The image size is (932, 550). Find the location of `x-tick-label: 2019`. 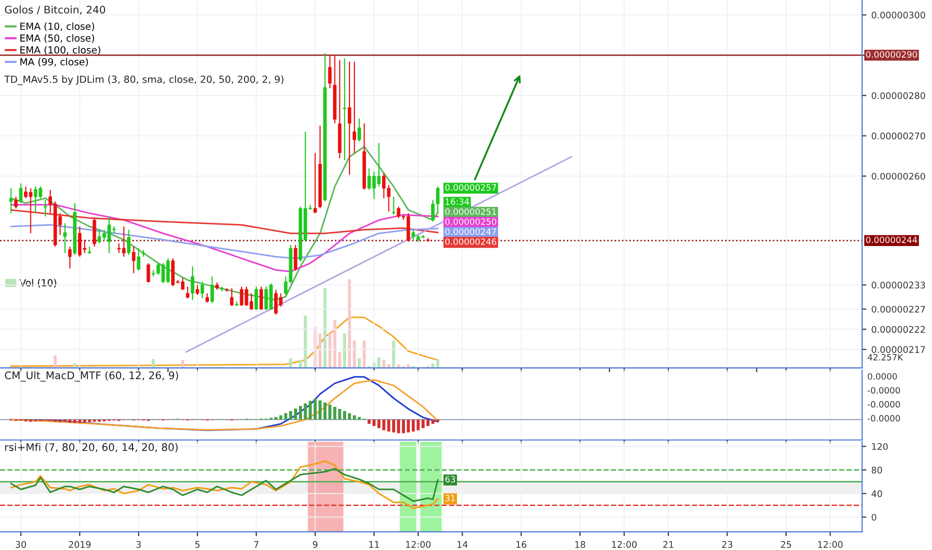

x-tick-label: 2019 is located at coordinates (79, 544).